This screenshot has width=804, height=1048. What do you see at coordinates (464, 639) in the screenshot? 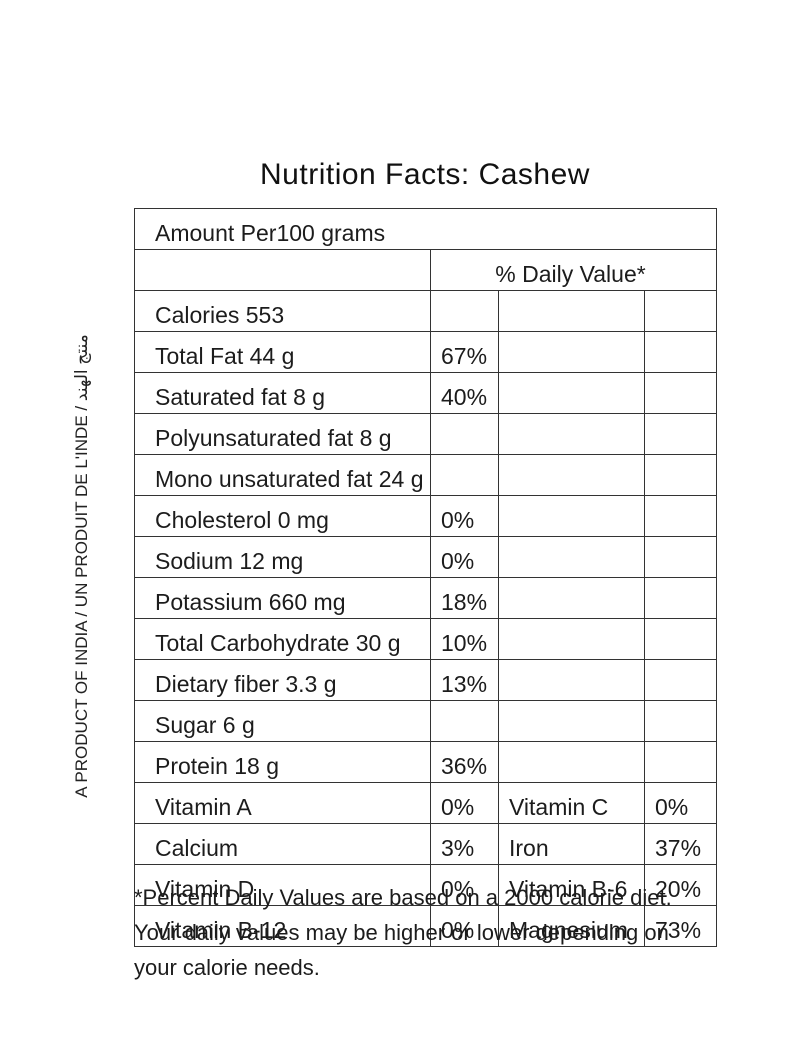
I see `daily-value-percent: 10%` at bounding box center [464, 639].